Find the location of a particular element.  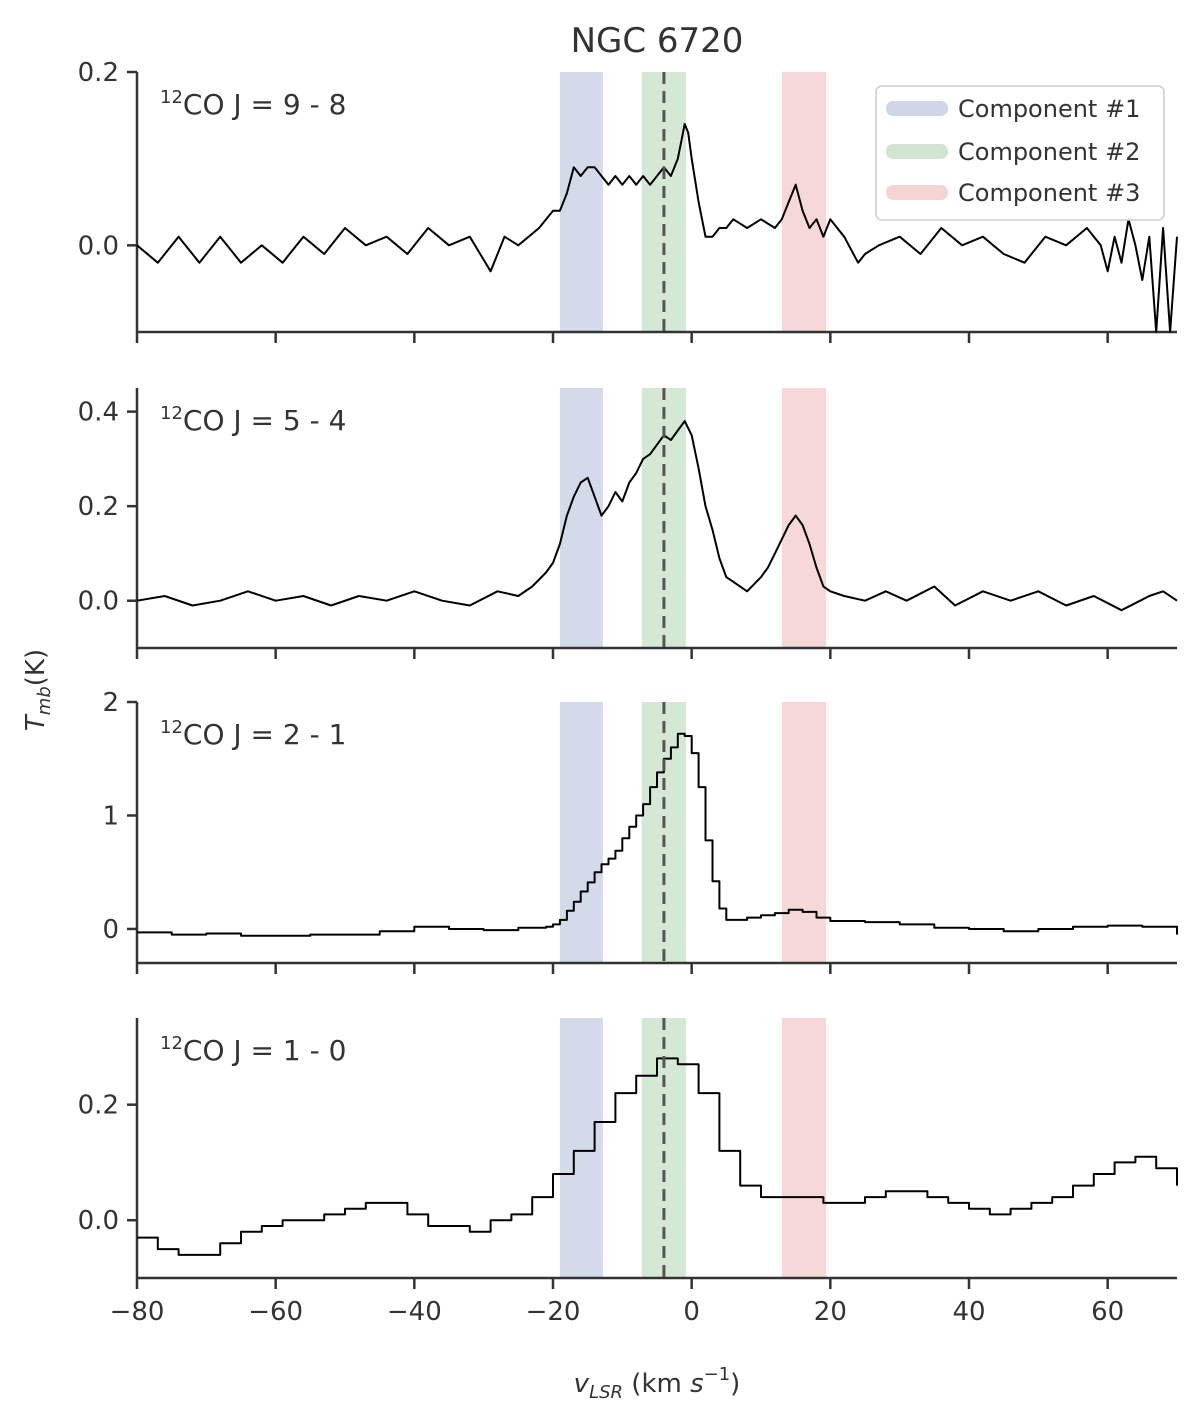

svg-text: Tmb(K) is located at coordinates (38, 690).